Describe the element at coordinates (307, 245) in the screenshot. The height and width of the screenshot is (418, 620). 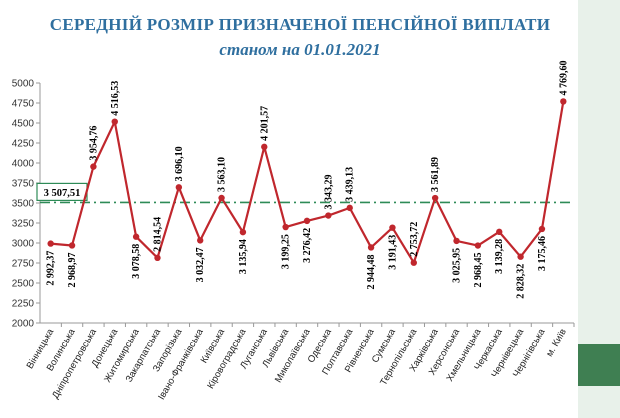
I see `data-label: 3 276,42` at that location.